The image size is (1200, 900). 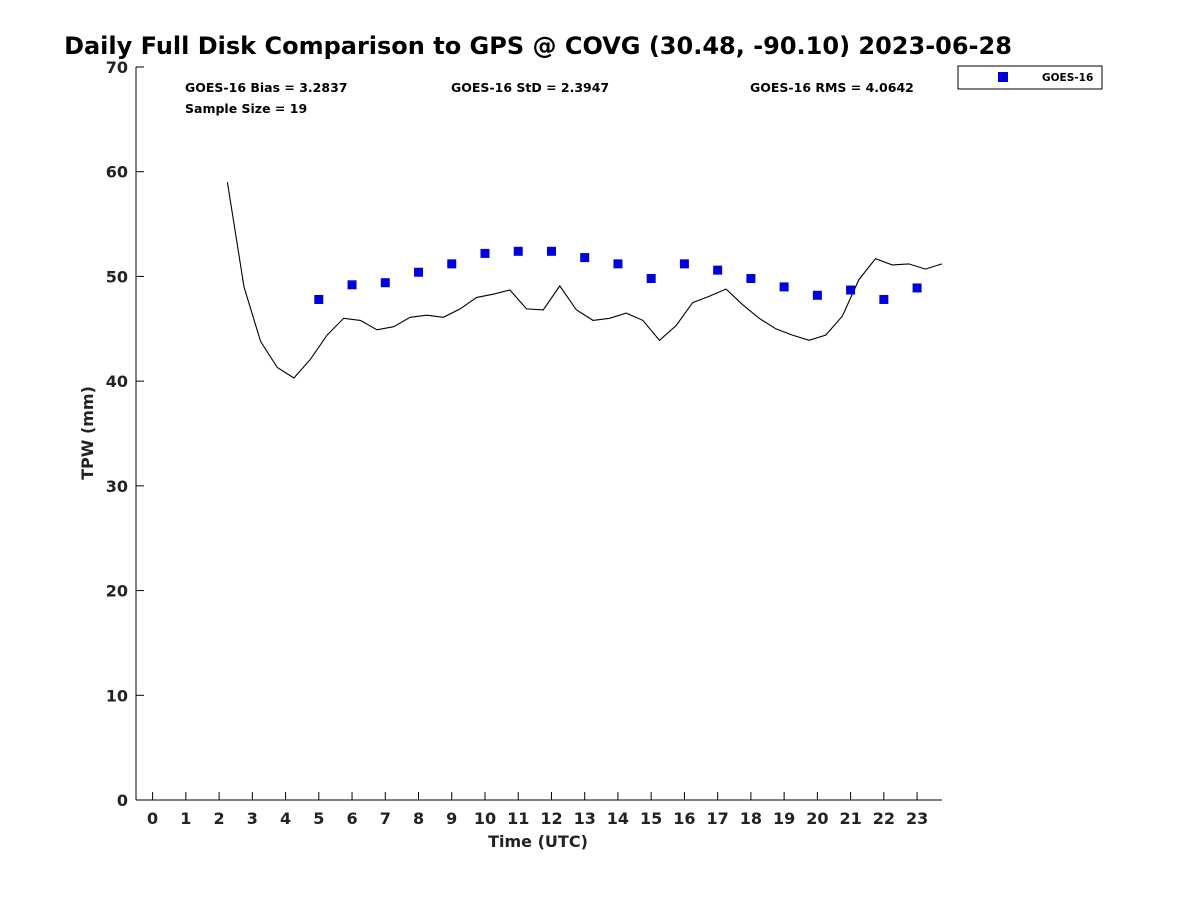 What do you see at coordinates (122, 800) in the screenshot?
I see `y-tick-label: 0` at bounding box center [122, 800].